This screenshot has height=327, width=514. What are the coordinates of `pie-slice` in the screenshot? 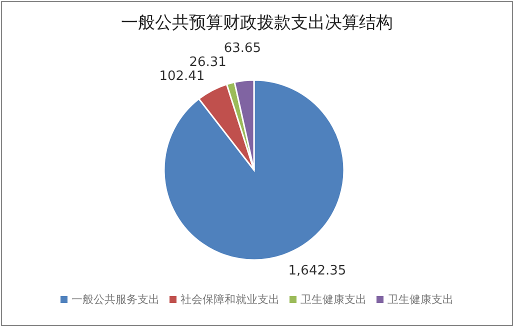 It's located at (226, 127).